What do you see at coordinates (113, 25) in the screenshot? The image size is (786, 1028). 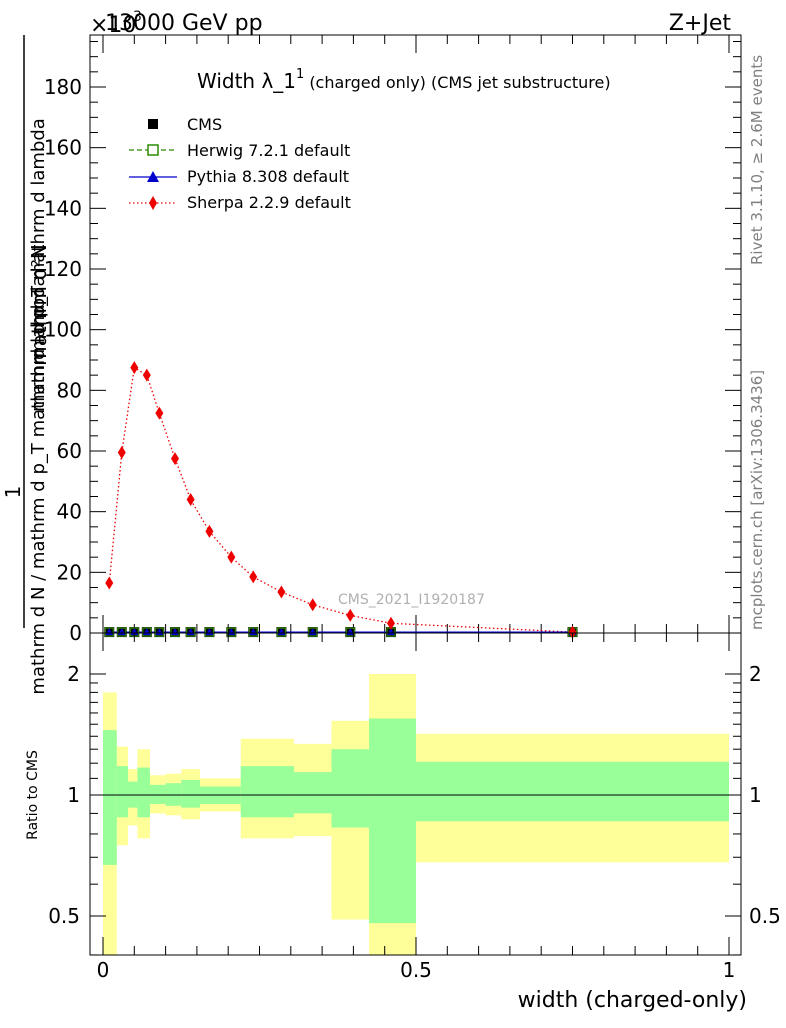 I see `exponent-label: ×10` at bounding box center [113, 25].